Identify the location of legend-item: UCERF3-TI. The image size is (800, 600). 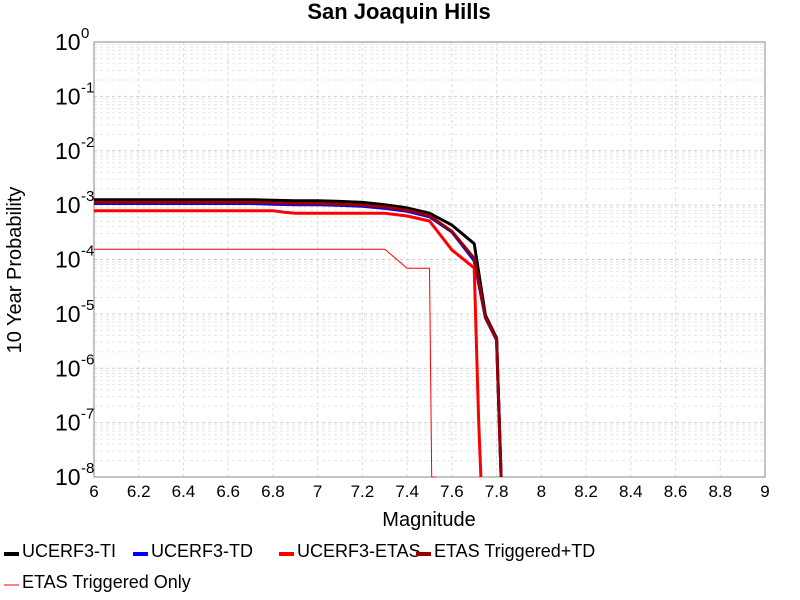
(60, 551).